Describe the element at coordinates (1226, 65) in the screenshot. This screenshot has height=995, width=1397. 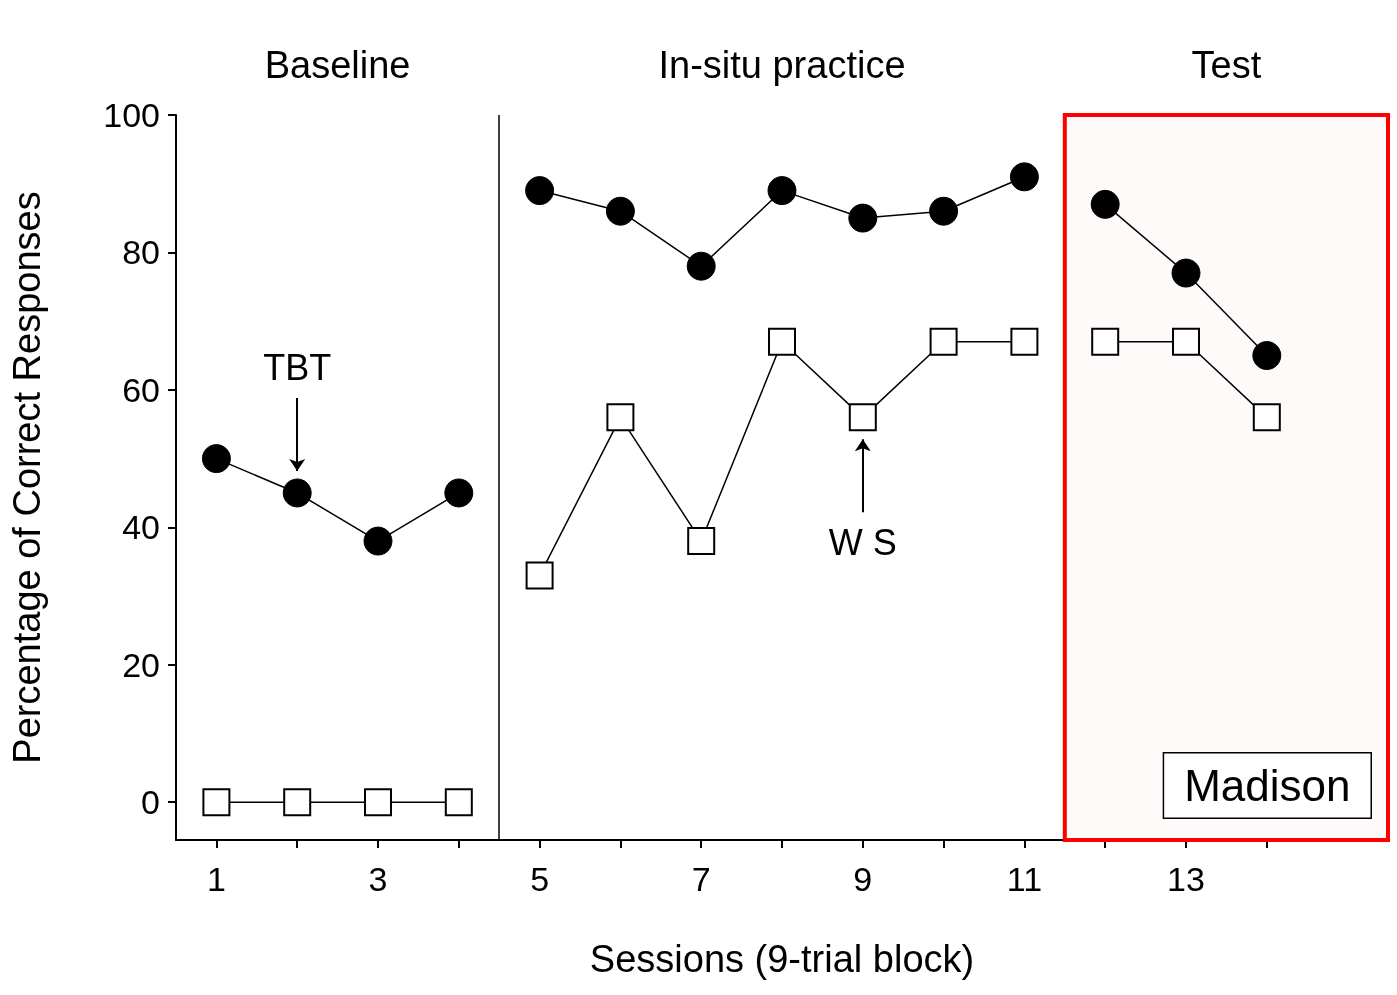
I see `text: Test` at that location.